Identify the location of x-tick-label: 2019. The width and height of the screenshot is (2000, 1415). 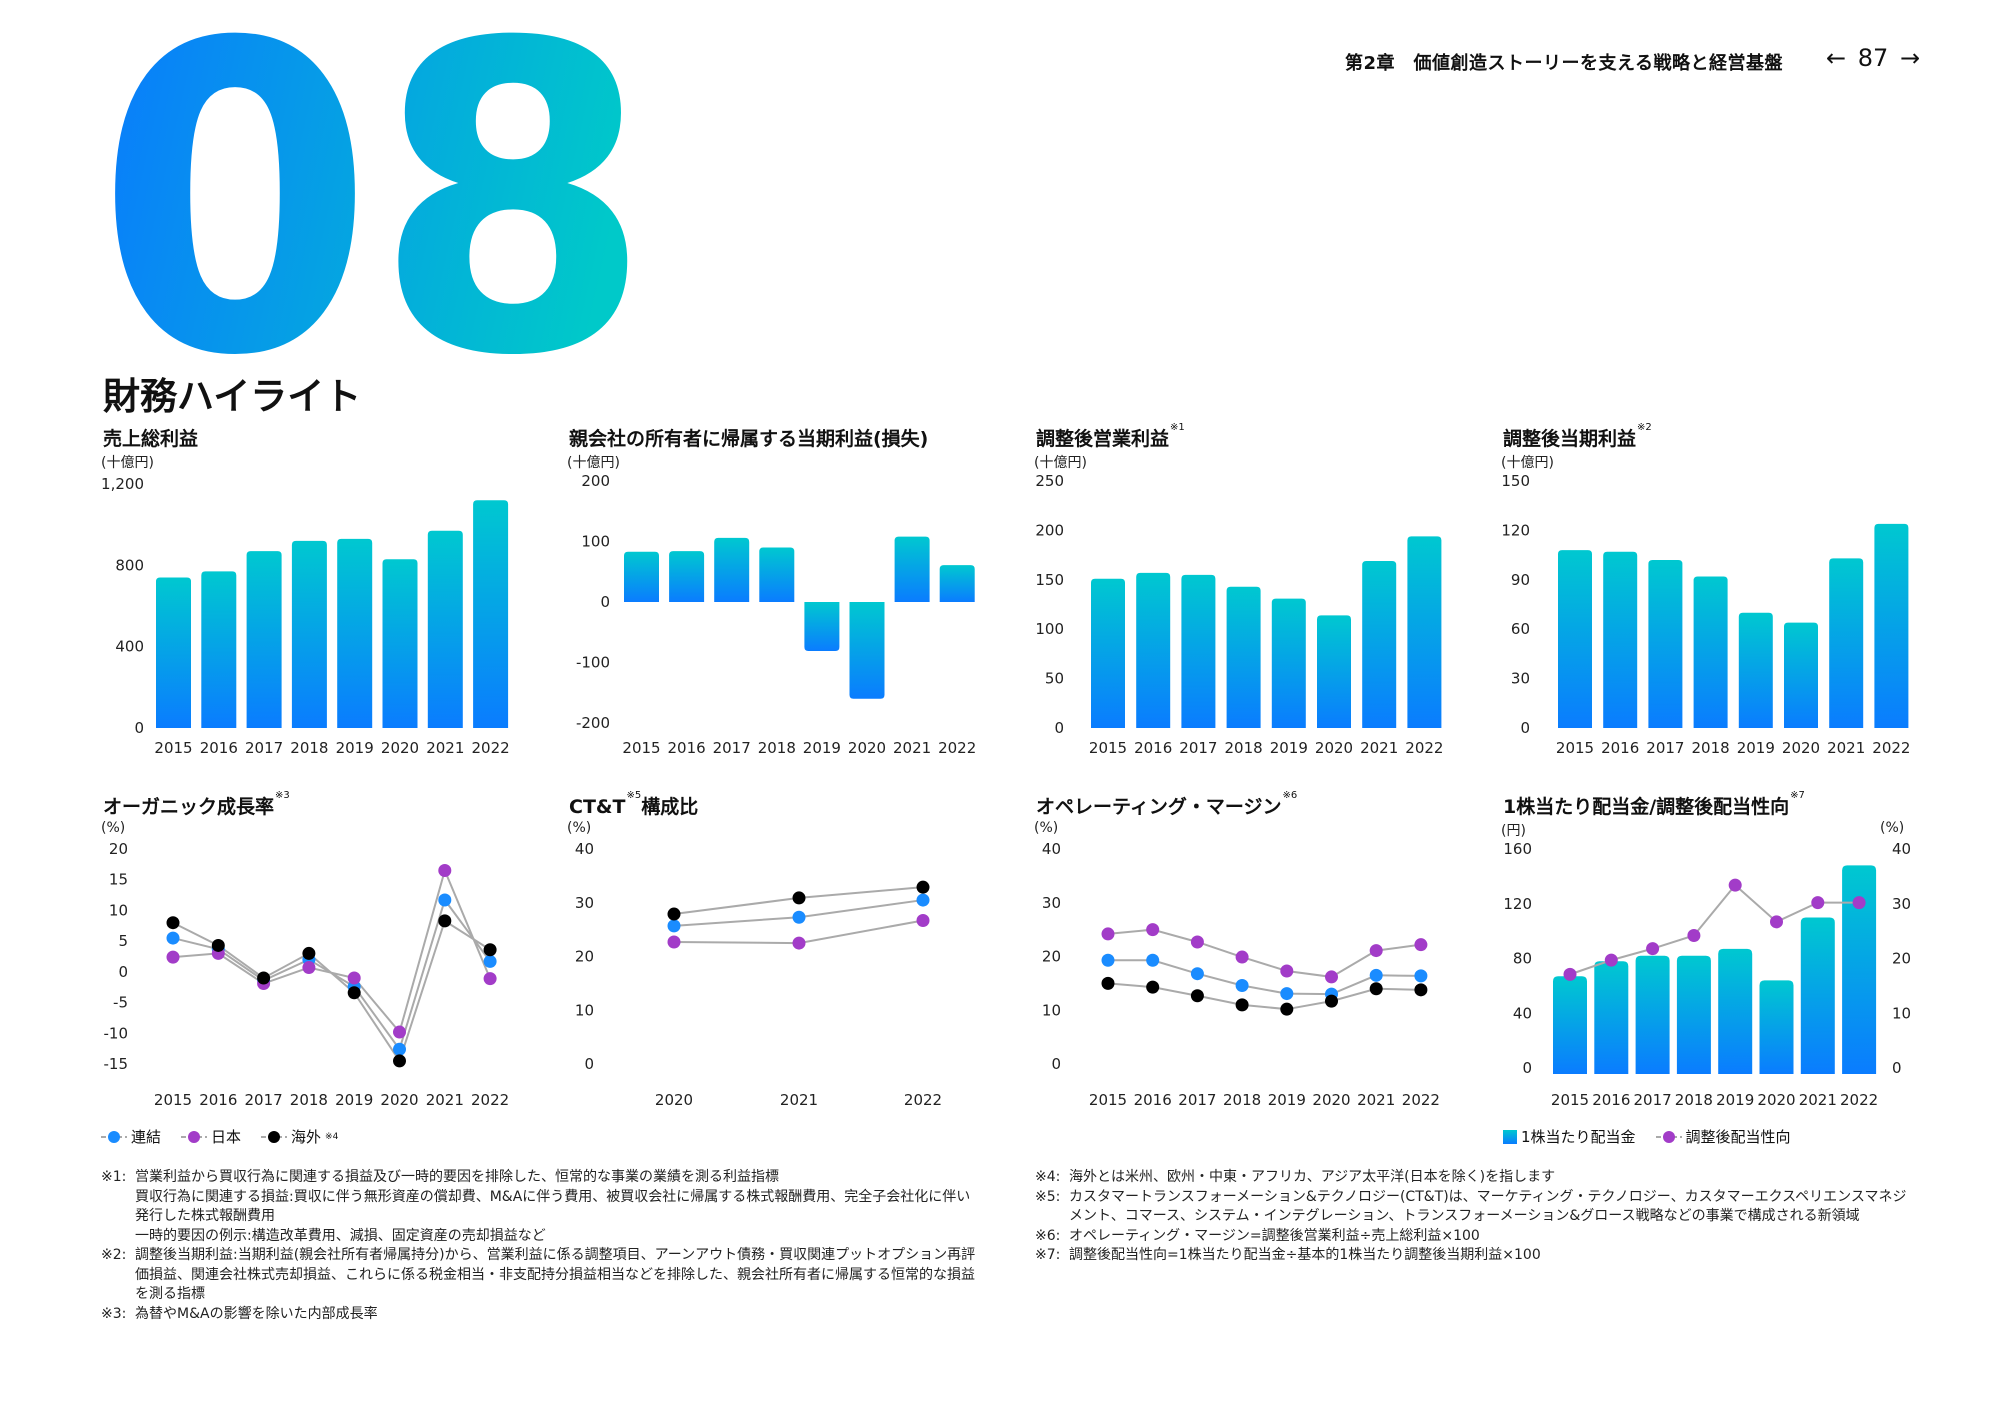
(822, 748).